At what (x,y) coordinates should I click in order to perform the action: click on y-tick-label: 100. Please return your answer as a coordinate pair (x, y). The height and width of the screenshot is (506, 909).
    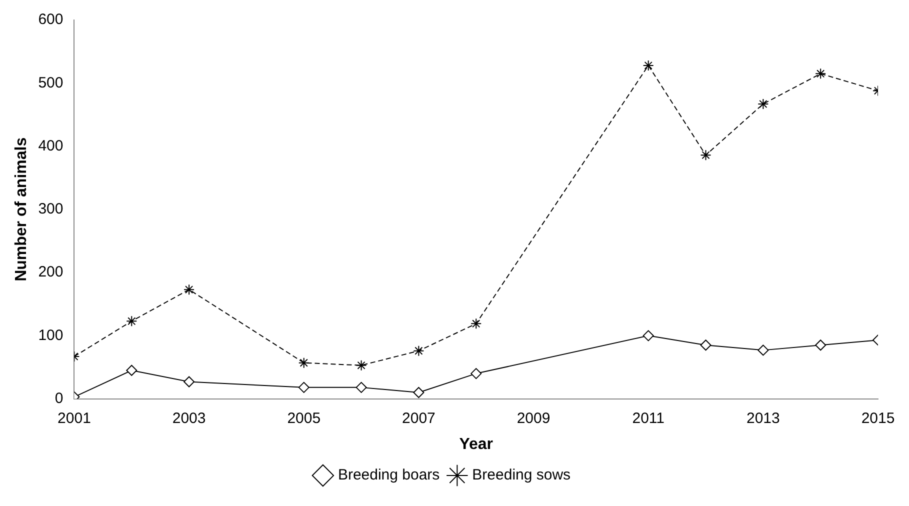
    Looking at the image, I should click on (51, 335).